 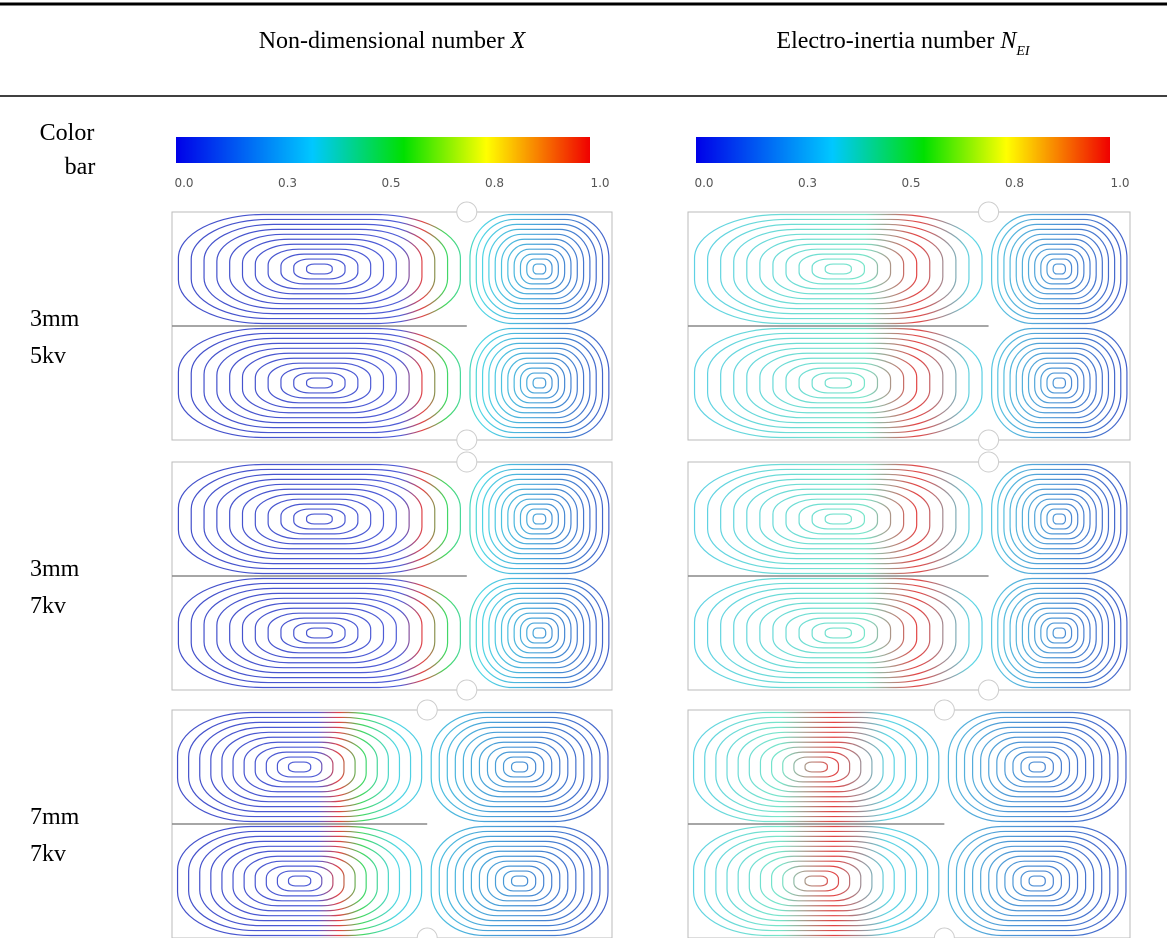 I want to click on column-header: Non-dimensional number X, so click(x=393, y=41).